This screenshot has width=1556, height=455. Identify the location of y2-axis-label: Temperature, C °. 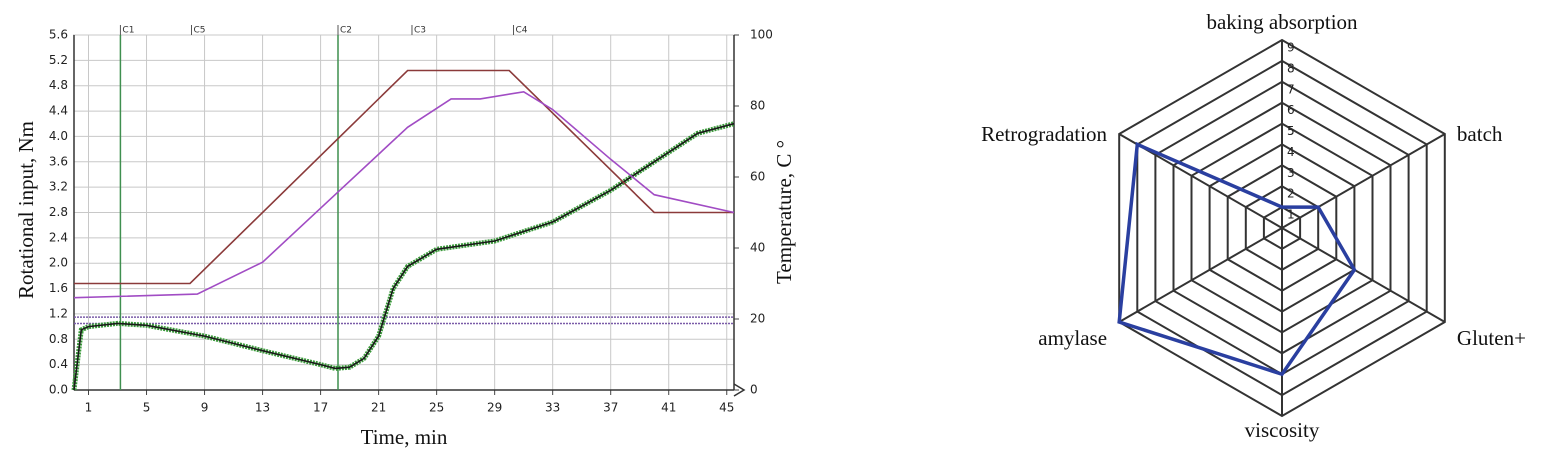
(784, 212).